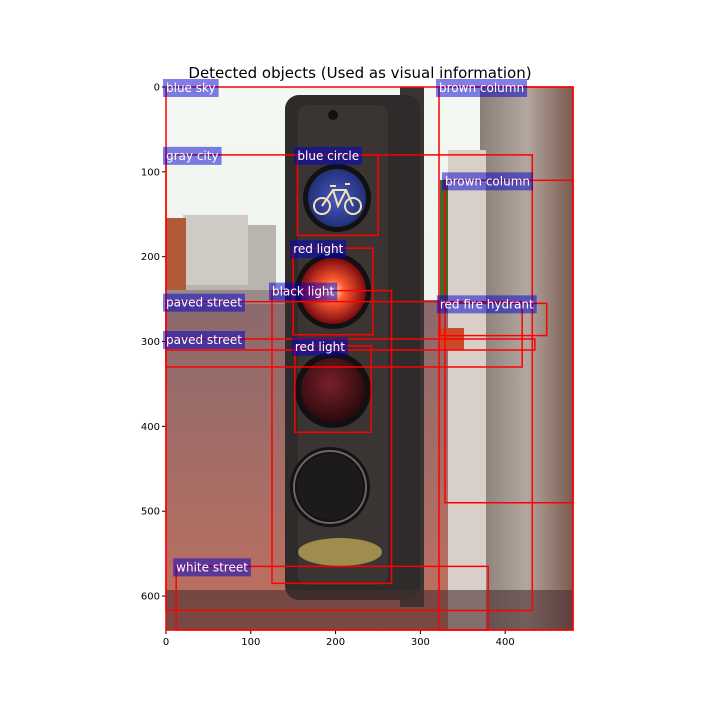  I want to click on detection-label-text: gray city, so click(192, 156).